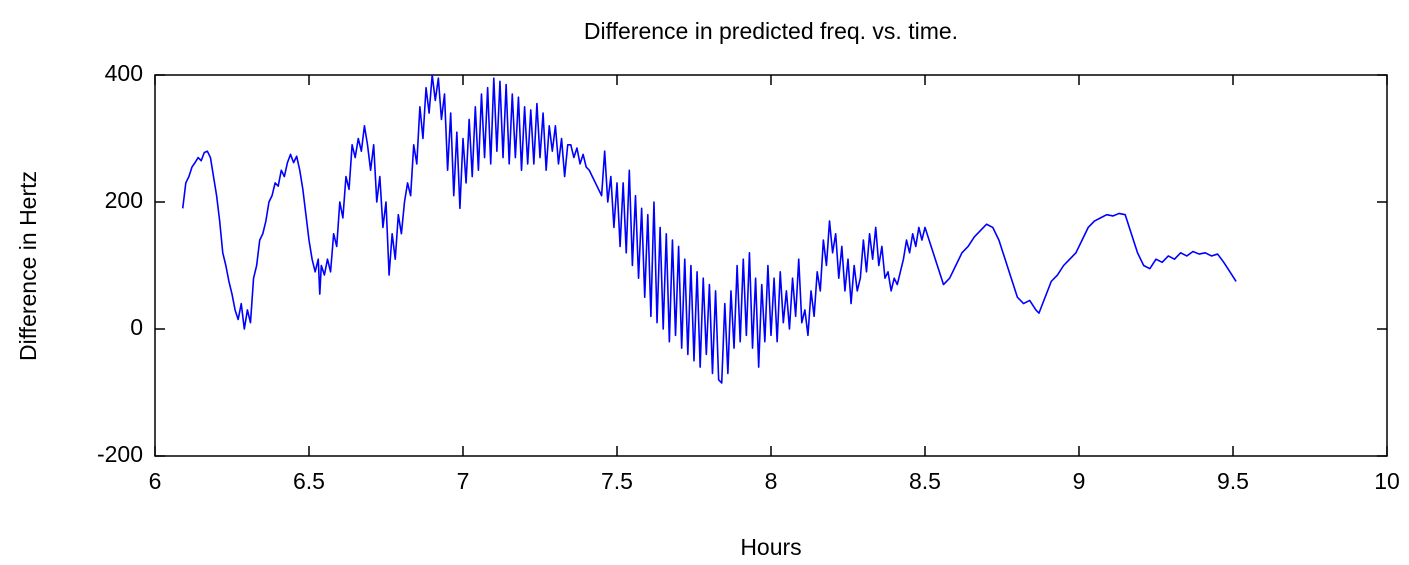 This screenshot has width=1409, height=565. What do you see at coordinates (771, 31) in the screenshot?
I see `chart-title: Difference in predicted freq. vs. time.` at bounding box center [771, 31].